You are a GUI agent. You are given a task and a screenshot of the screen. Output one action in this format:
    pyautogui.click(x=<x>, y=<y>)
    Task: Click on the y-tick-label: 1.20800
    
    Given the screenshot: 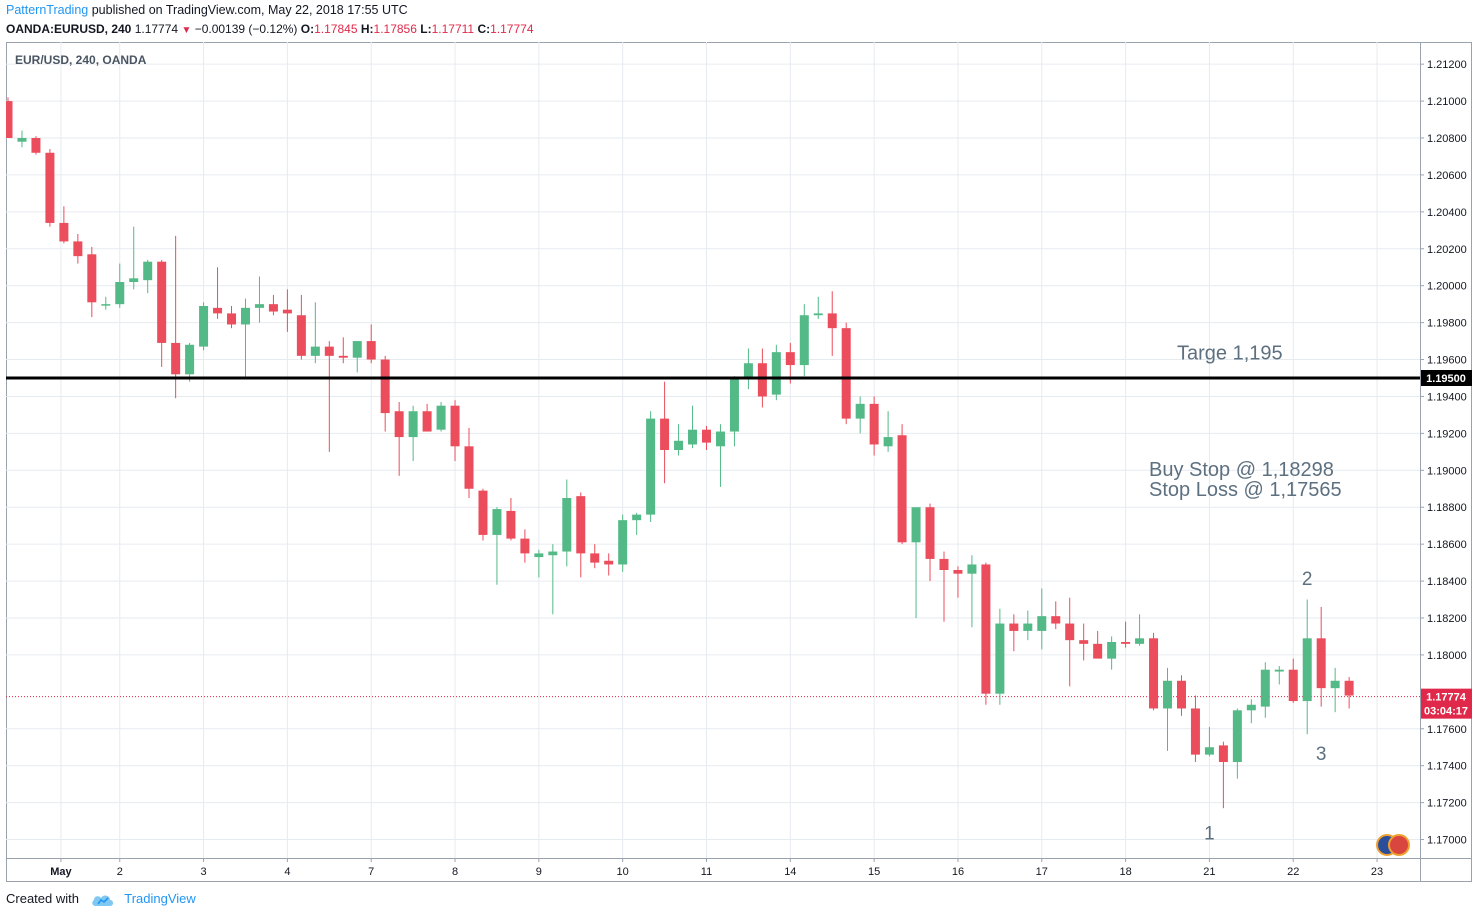 What is the action you would take?
    pyautogui.click(x=1447, y=139)
    